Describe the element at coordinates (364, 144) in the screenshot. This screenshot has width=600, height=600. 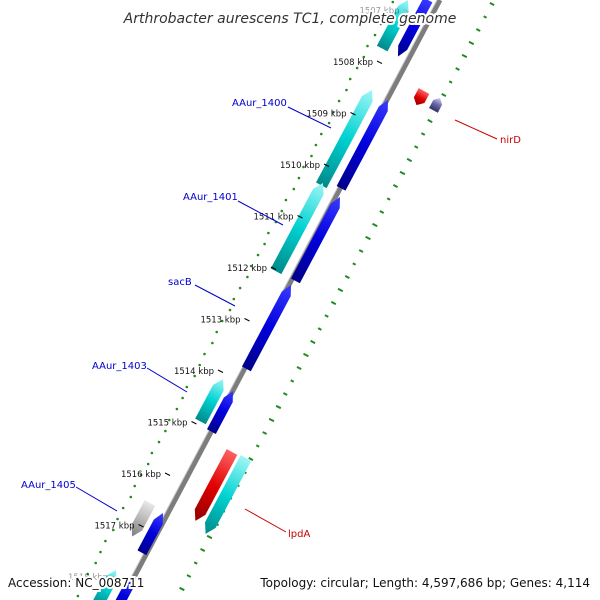
I see `gene-aaur-1400-rev` at that location.